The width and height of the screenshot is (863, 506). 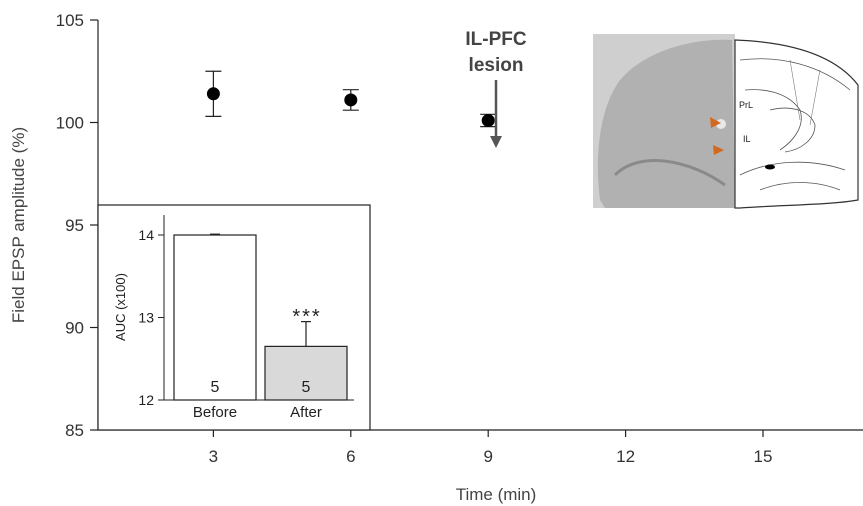 I want to click on lesion-arrow-1-icon, so click(x=715, y=122).